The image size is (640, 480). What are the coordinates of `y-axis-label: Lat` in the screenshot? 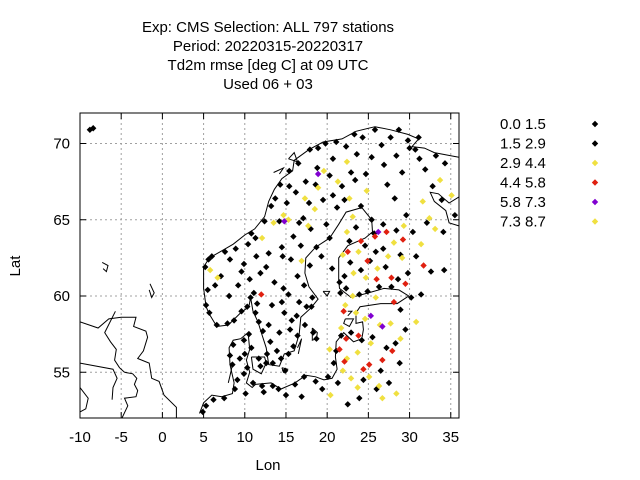 It's located at (15, 266).